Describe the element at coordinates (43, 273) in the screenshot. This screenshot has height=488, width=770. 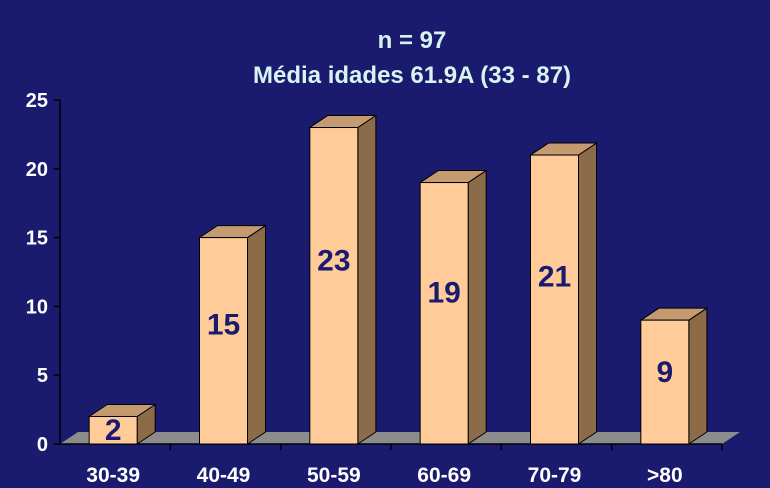
I see `y-ticks: 0 5 10 15 20 25` at that location.